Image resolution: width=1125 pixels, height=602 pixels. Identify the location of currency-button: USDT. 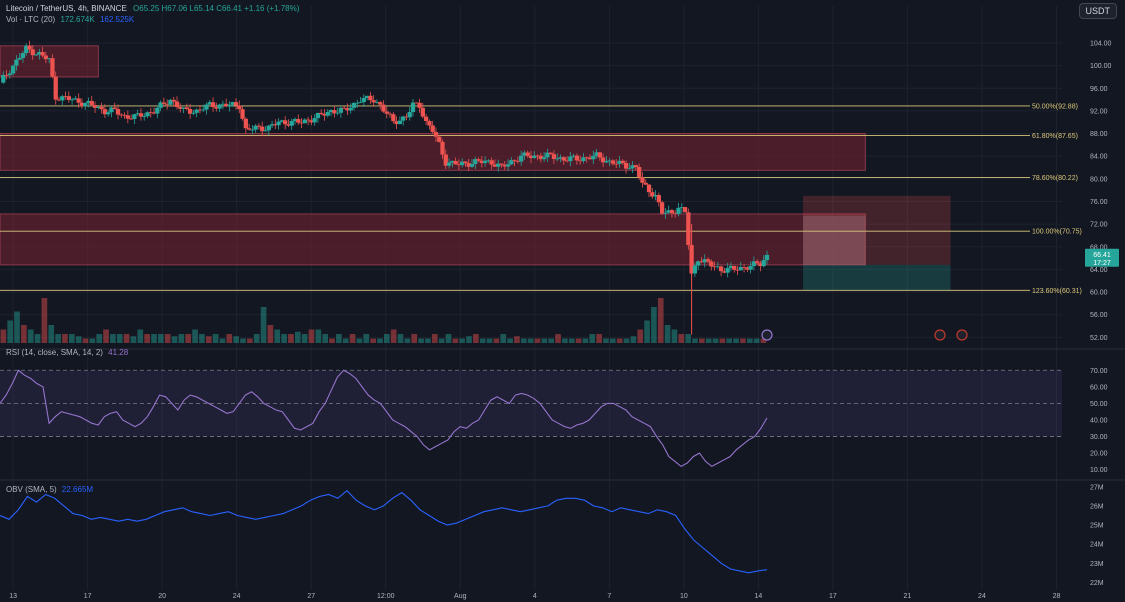
(1097, 11).